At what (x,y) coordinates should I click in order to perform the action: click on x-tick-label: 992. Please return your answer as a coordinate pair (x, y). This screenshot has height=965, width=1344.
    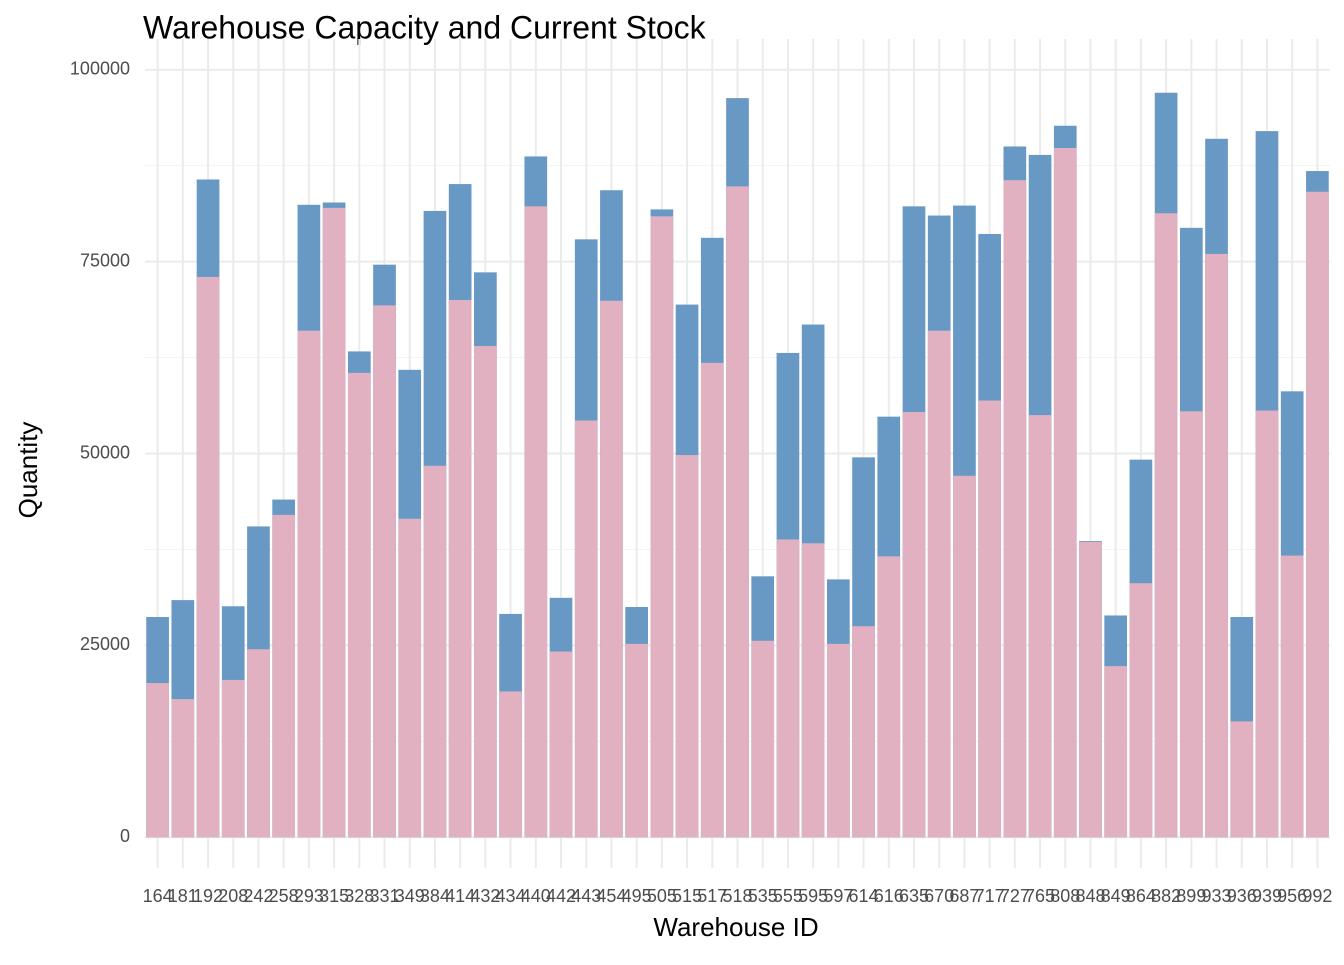
    Looking at the image, I should click on (1317, 896).